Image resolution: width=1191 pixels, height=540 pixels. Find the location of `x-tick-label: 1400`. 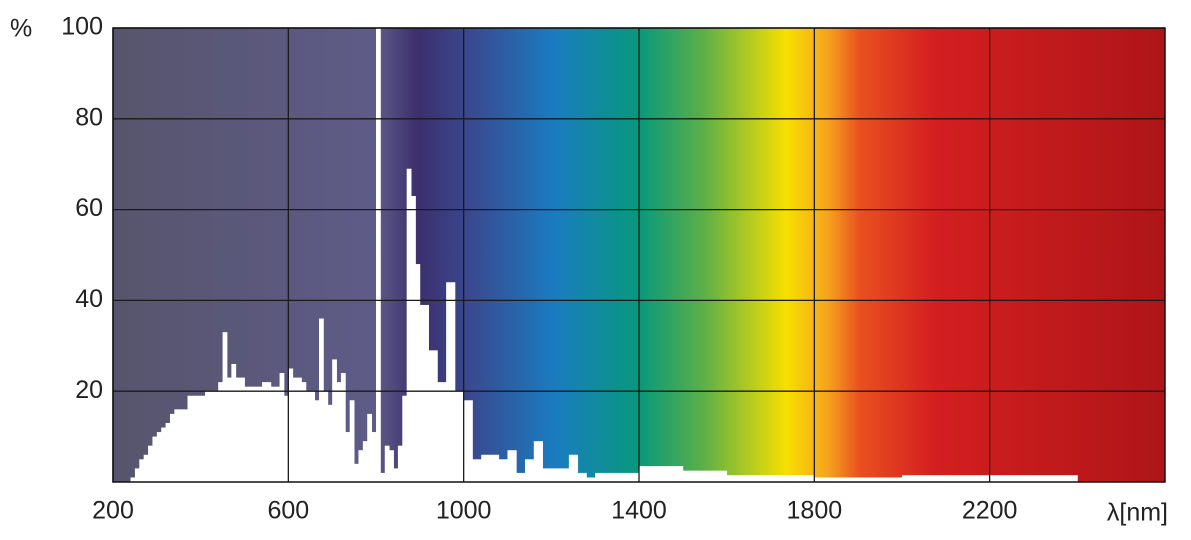

x-tick-label: 1400 is located at coordinates (639, 511).